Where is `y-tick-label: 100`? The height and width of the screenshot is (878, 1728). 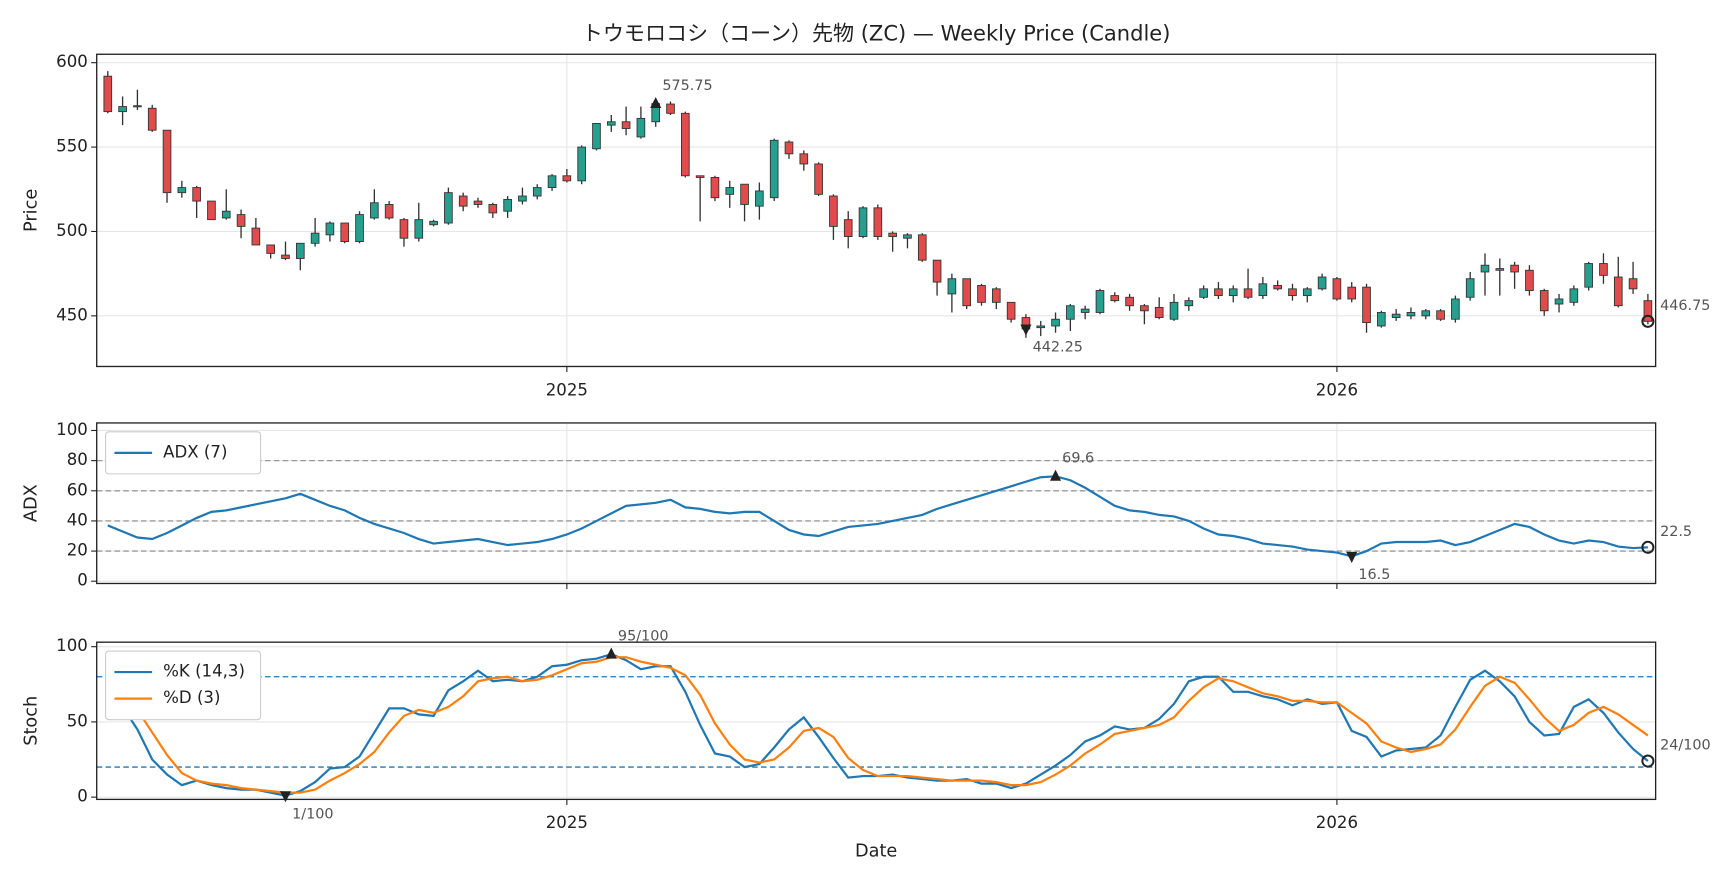
y-tick-label: 100 is located at coordinates (72, 429).